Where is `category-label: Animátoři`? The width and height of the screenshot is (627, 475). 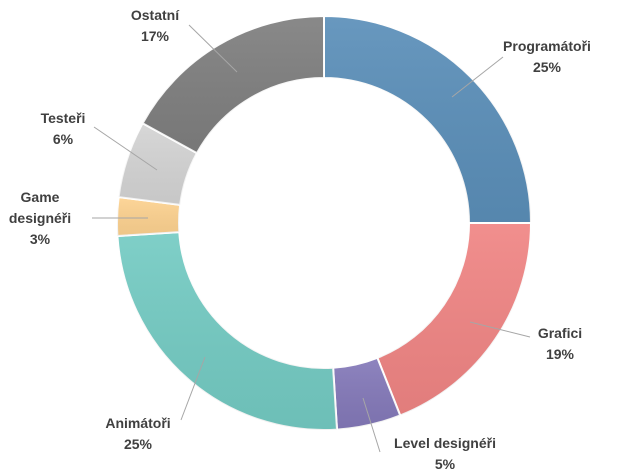 category-label: Animátoři is located at coordinates (138, 423).